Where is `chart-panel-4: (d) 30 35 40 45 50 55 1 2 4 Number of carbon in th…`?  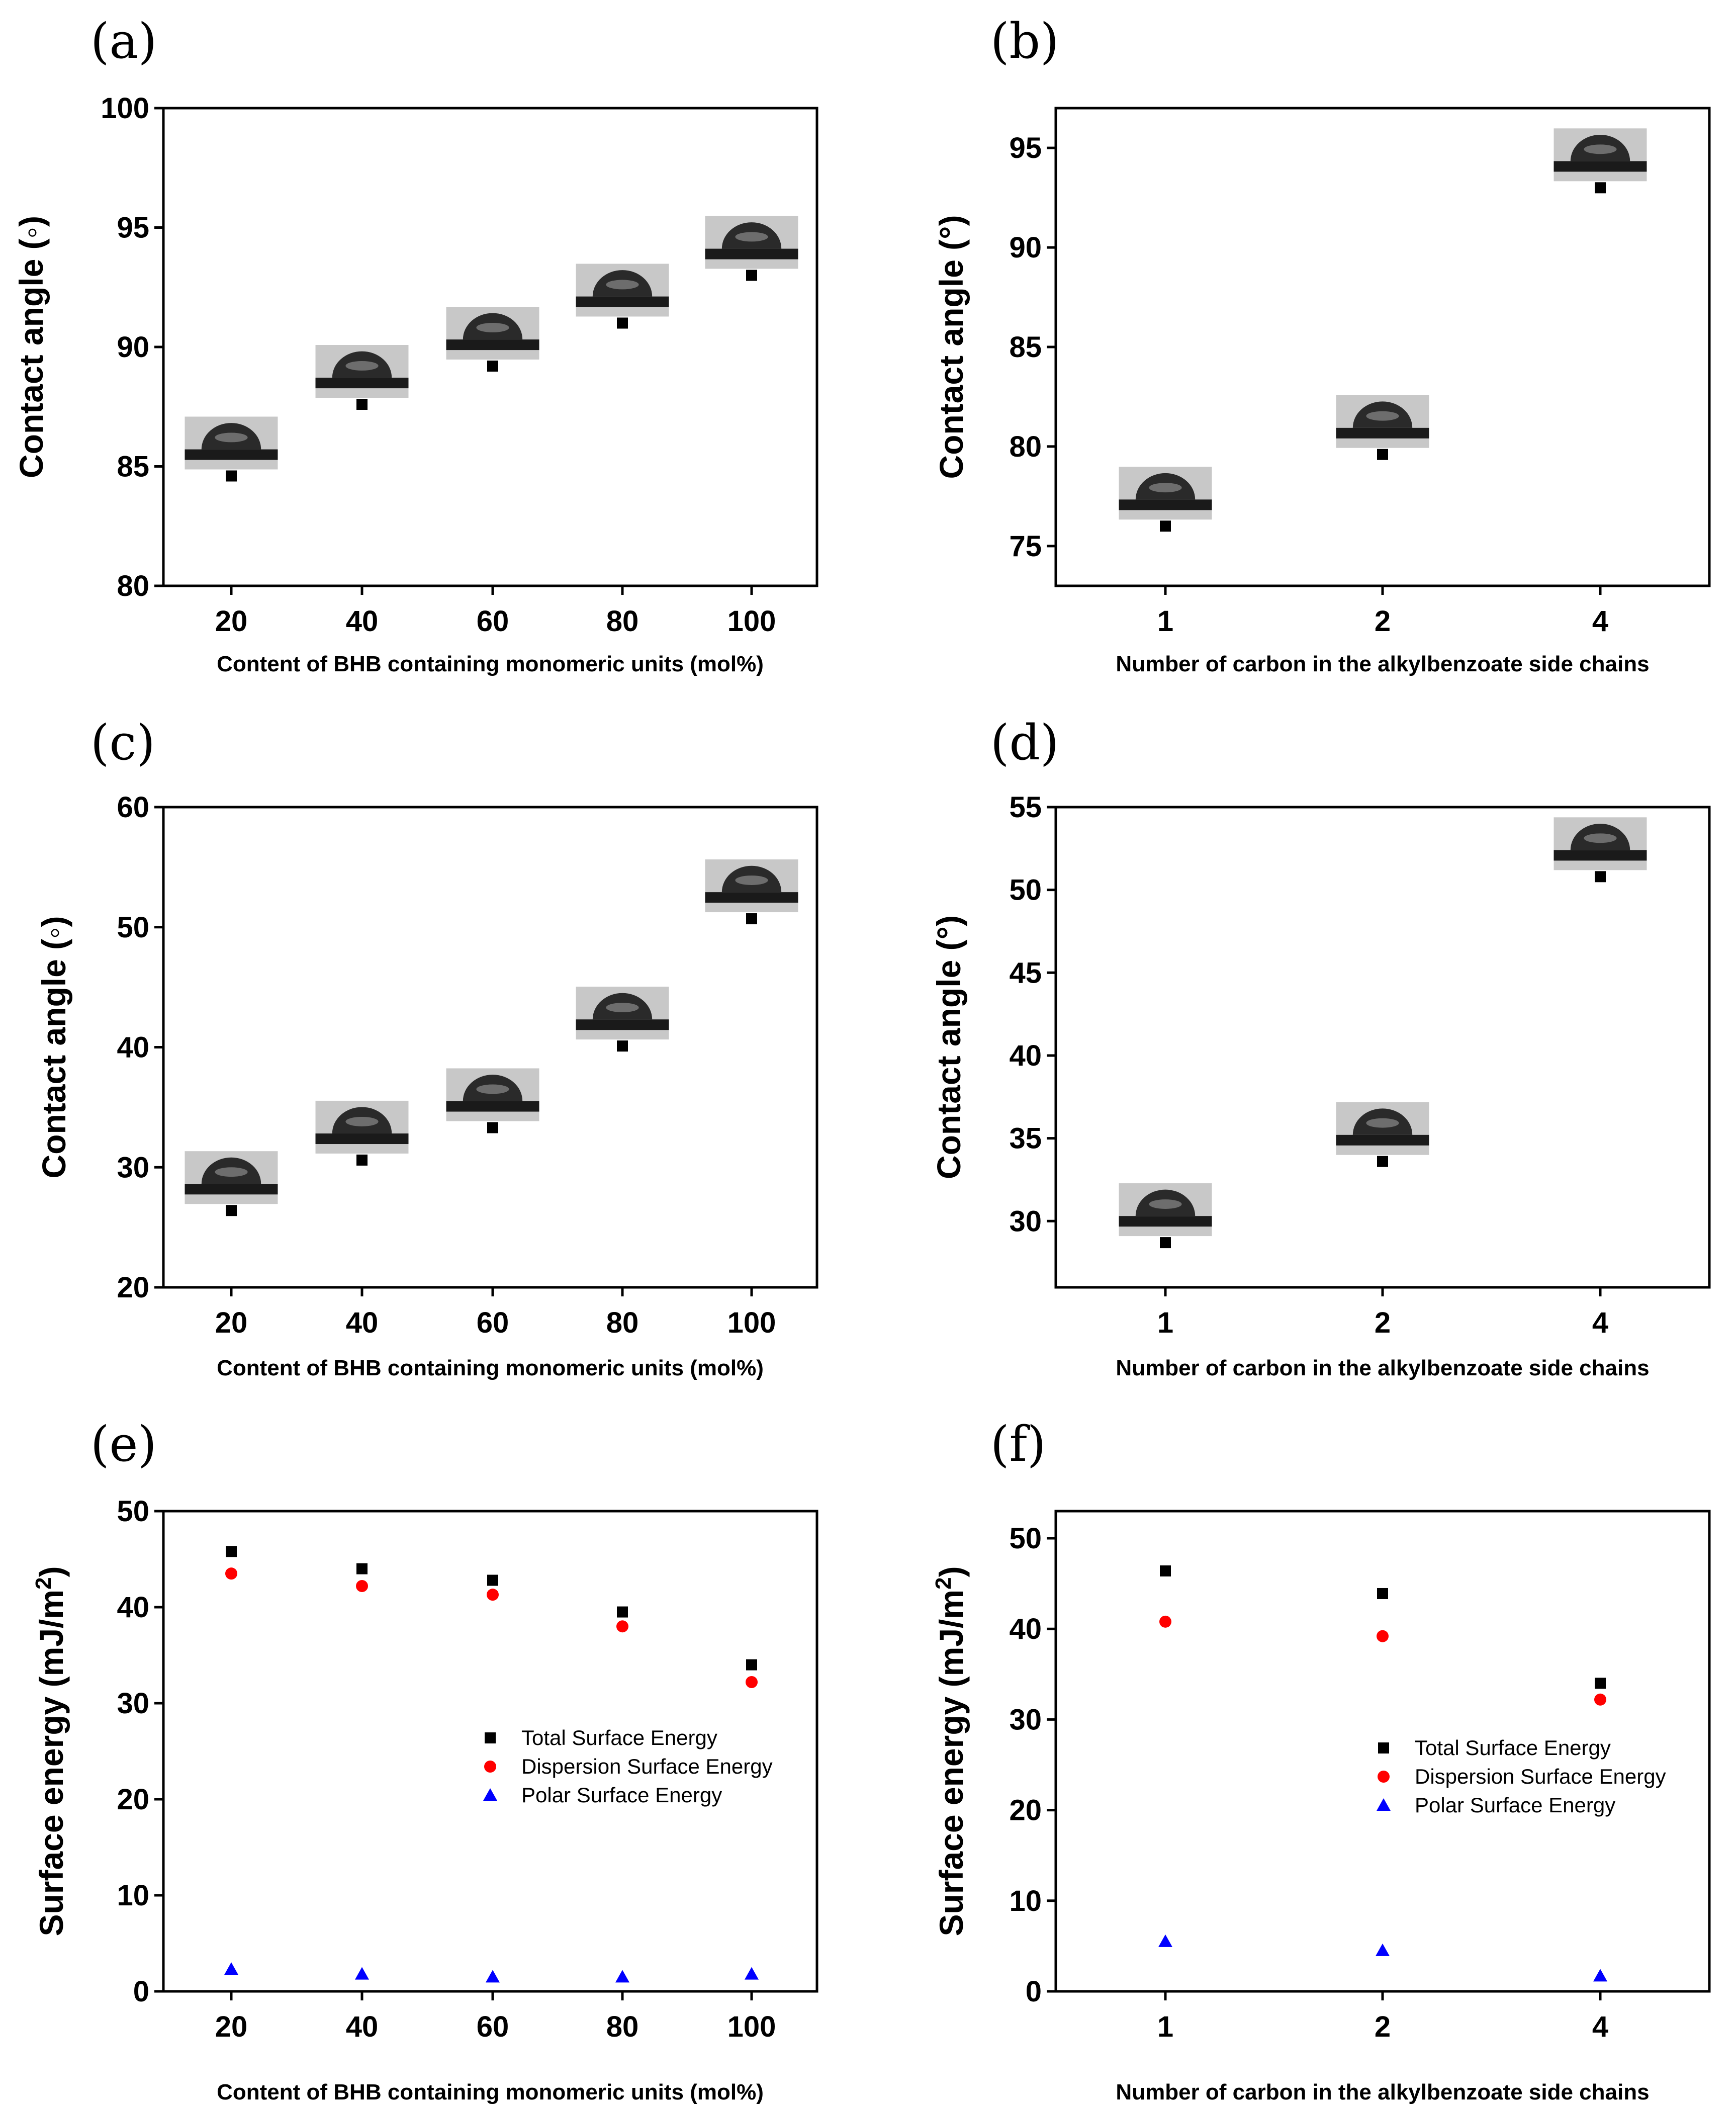 chart-panel-4: (d) 30 35 40 45 50 55 1 2 4 Number of carbon in th… is located at coordinates (1321, 1047).